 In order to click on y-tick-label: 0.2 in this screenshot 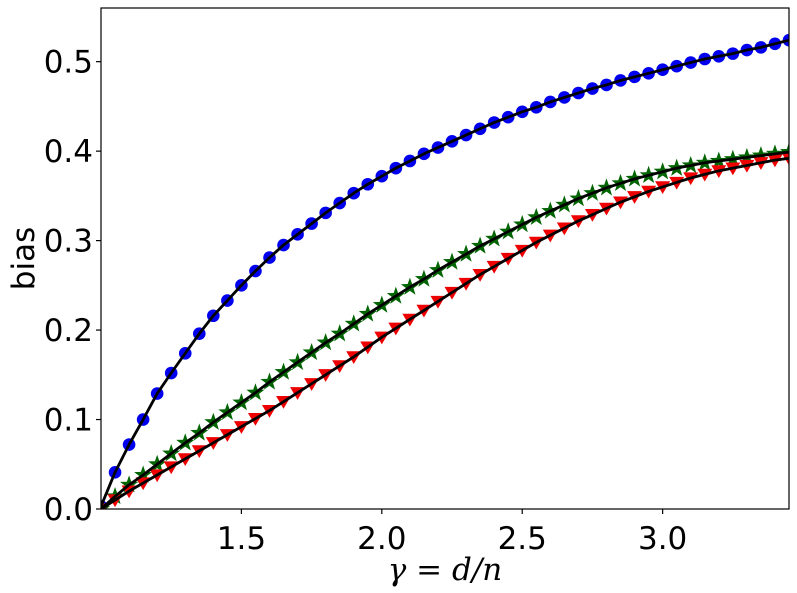, I will do `click(68, 331)`.